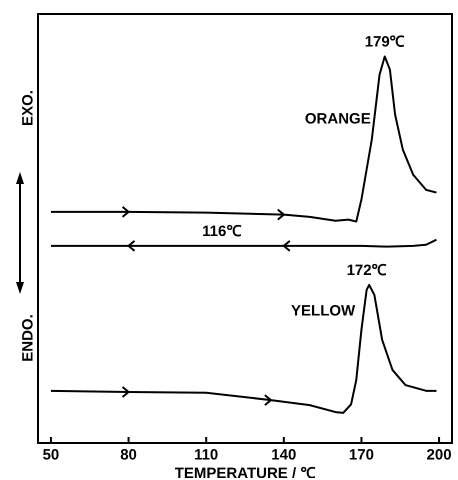  What do you see at coordinates (128, 455) in the screenshot?
I see `x-tick-label: 80` at bounding box center [128, 455].